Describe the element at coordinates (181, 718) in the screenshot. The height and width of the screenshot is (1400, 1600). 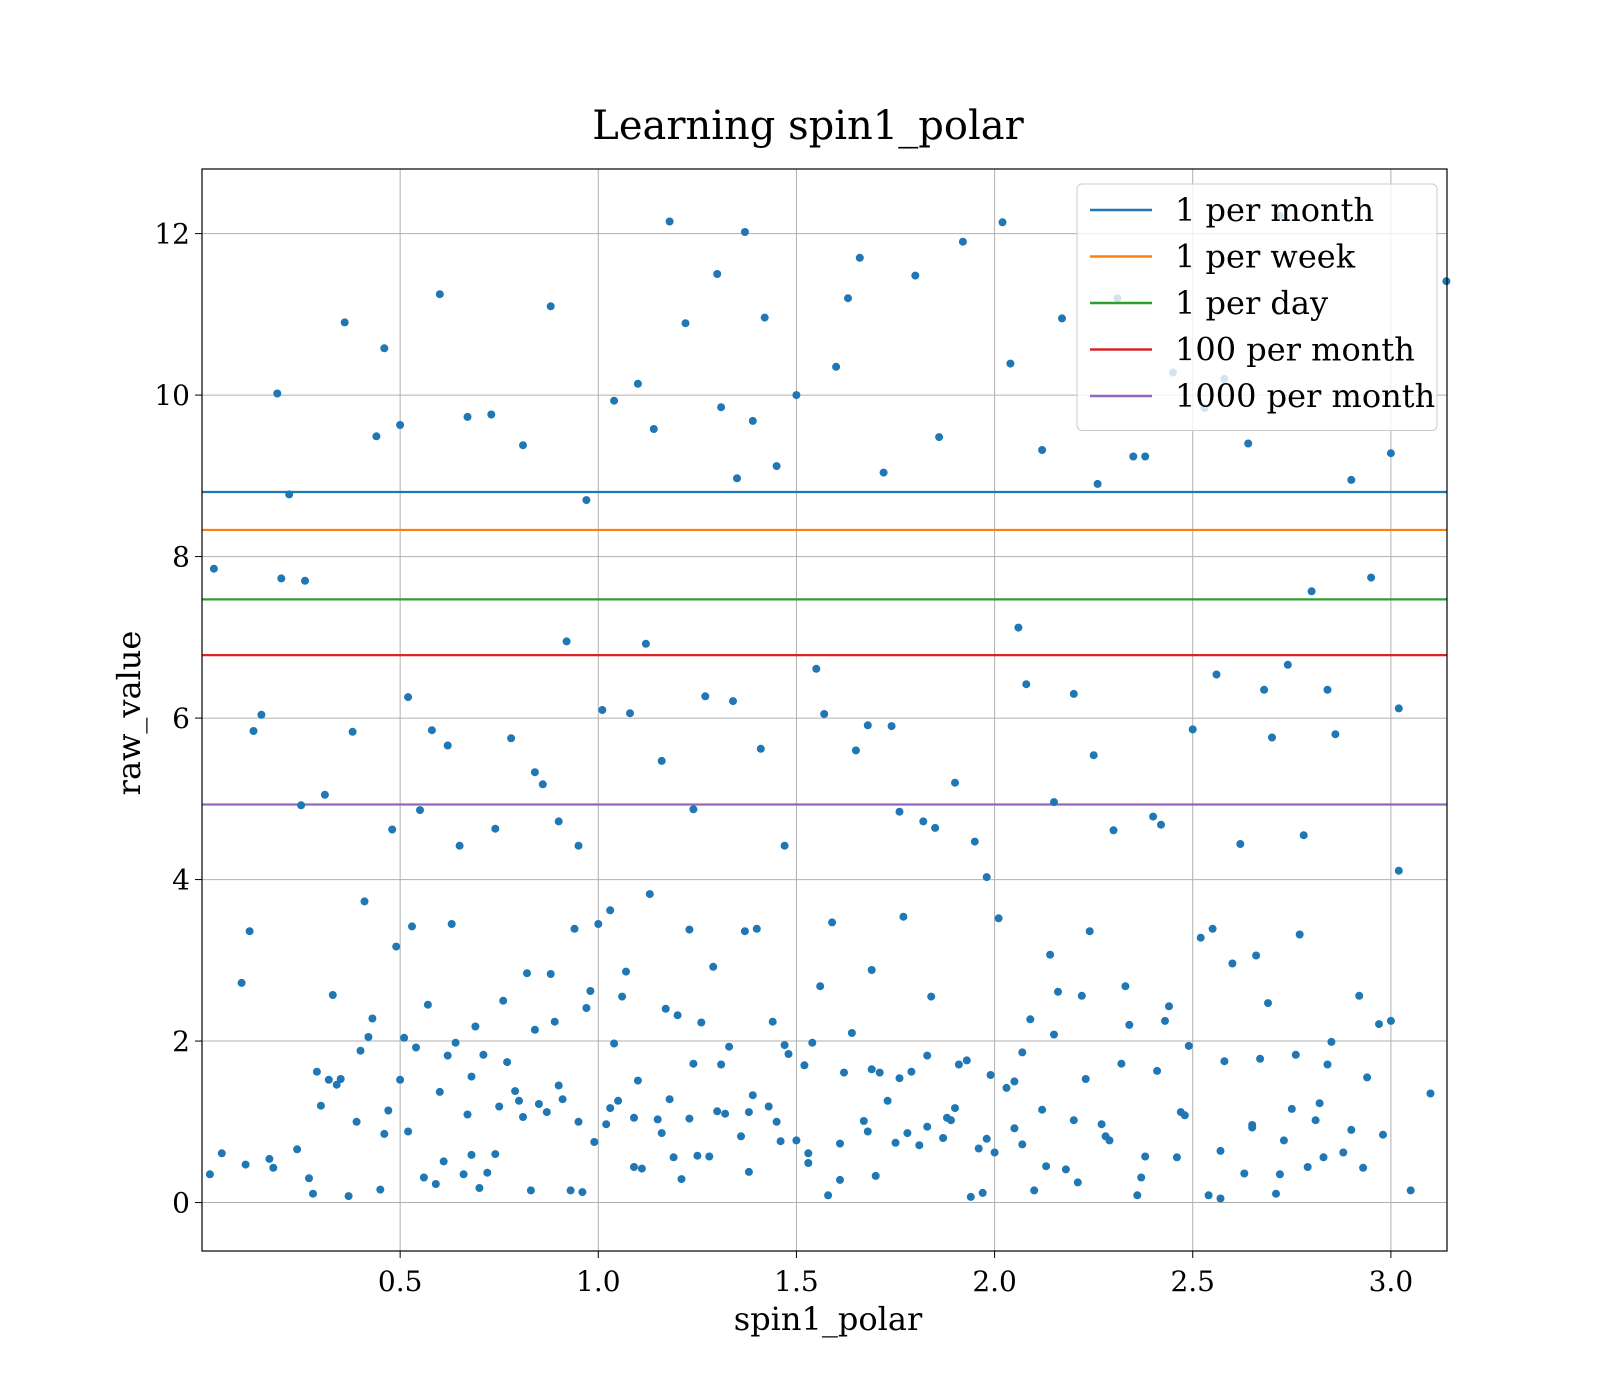
I see `y-tick-label: 6` at that location.